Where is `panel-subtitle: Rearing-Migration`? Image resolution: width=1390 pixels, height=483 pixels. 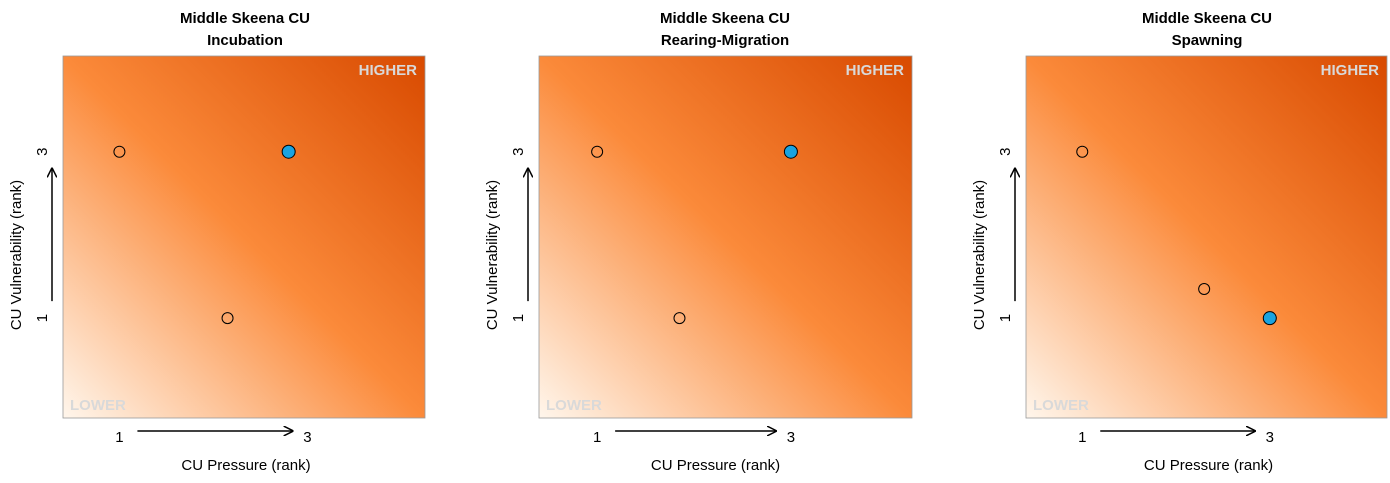 panel-subtitle: Rearing-Migration is located at coordinates (725, 40).